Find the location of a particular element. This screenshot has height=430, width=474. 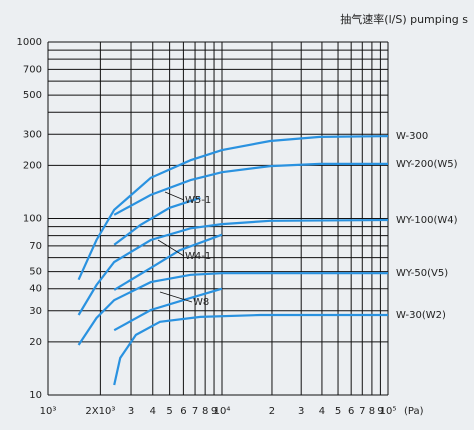

y-tick-label: 20 is located at coordinates (35, 342).